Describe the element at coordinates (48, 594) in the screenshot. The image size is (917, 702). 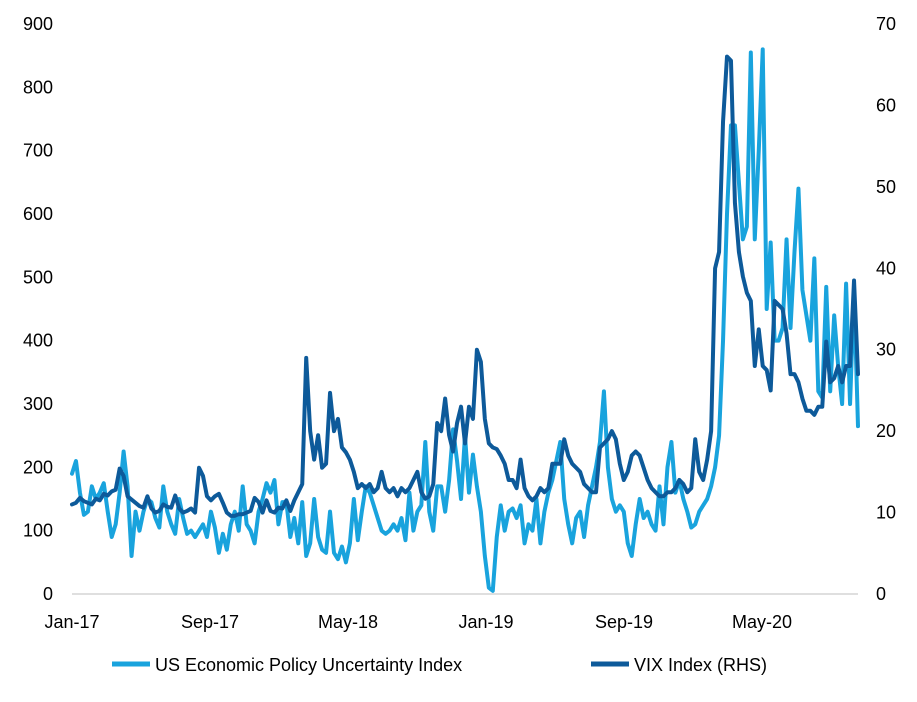
I see `left-y-tick-label: 0` at that location.